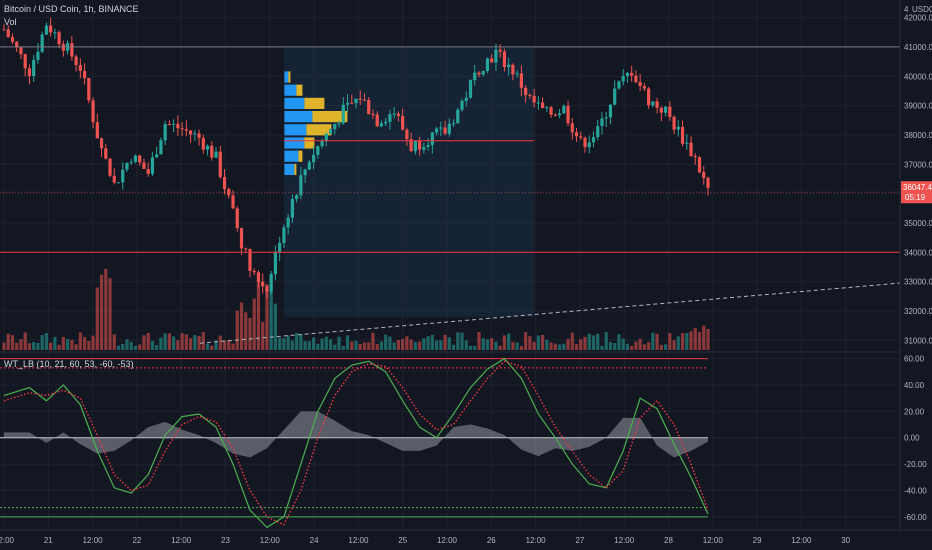 The image size is (932, 550). Describe the element at coordinates (550, 313) in the screenshot. I see `trend-line` at that location.